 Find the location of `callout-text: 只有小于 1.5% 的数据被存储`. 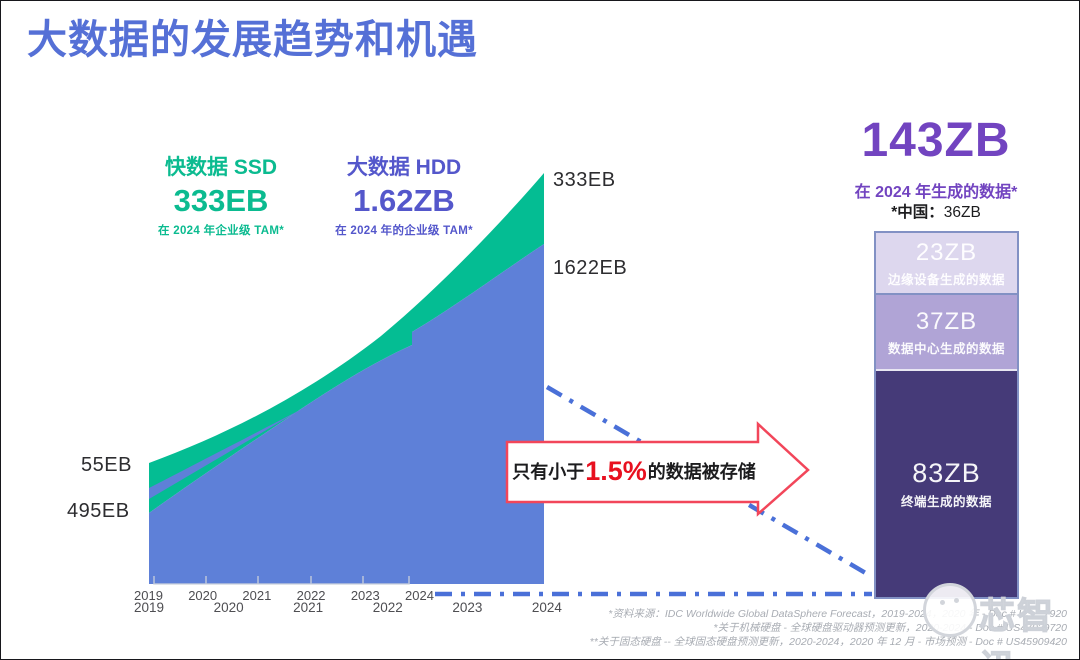

callout-text: 只有小于 1.5% 的数据被存储 is located at coordinates (634, 471).